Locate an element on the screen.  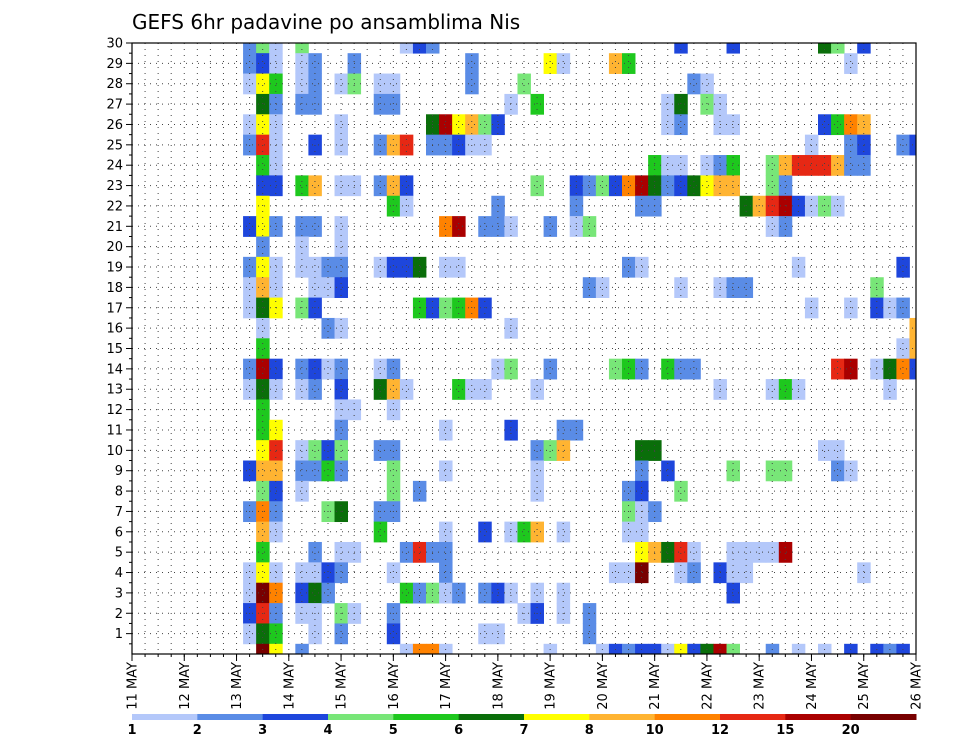
y-tick-label: 7 is located at coordinates (119, 512).